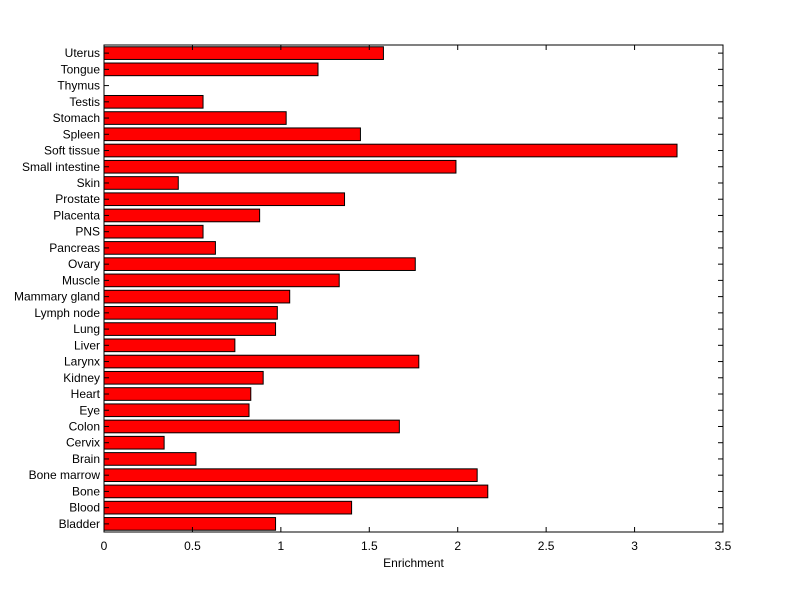 The image size is (800, 599). Describe the element at coordinates (57, 297) in the screenshot. I see `y-tick-label: Mammary gland` at that location.